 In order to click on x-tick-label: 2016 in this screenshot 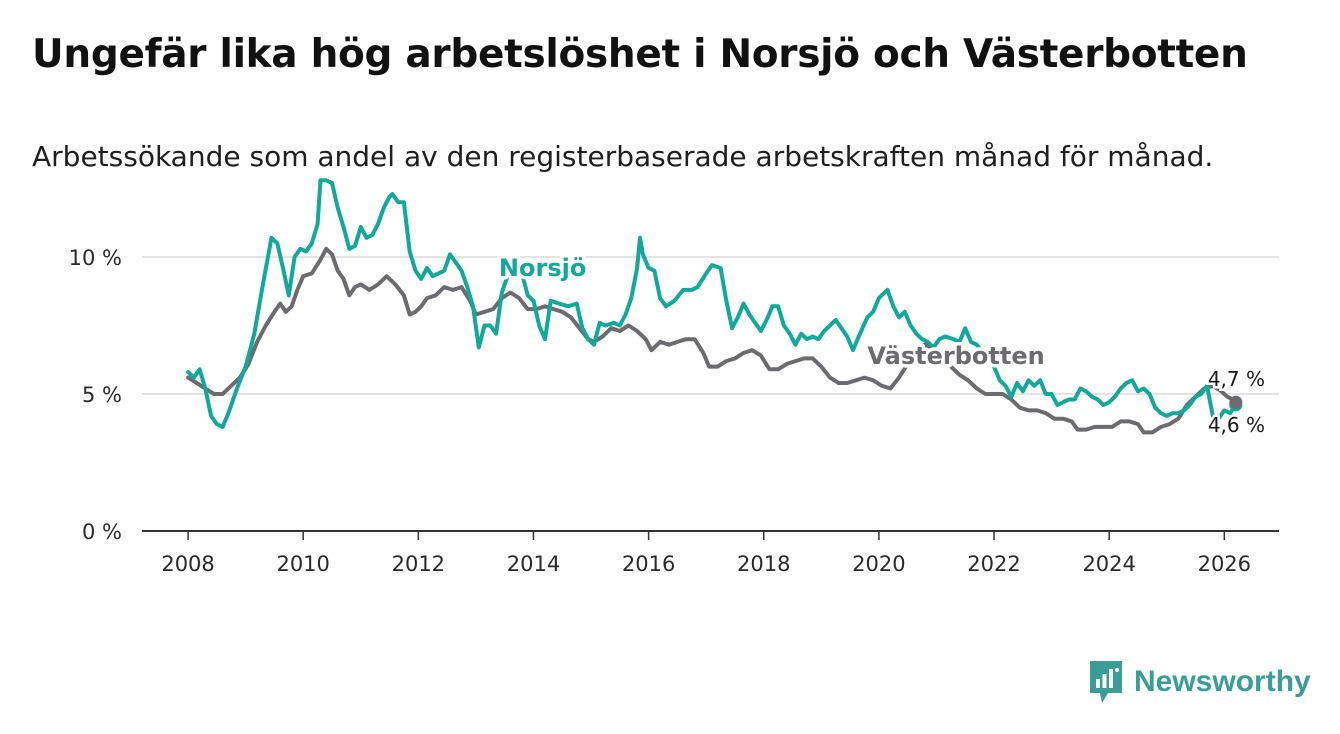, I will do `click(648, 564)`.